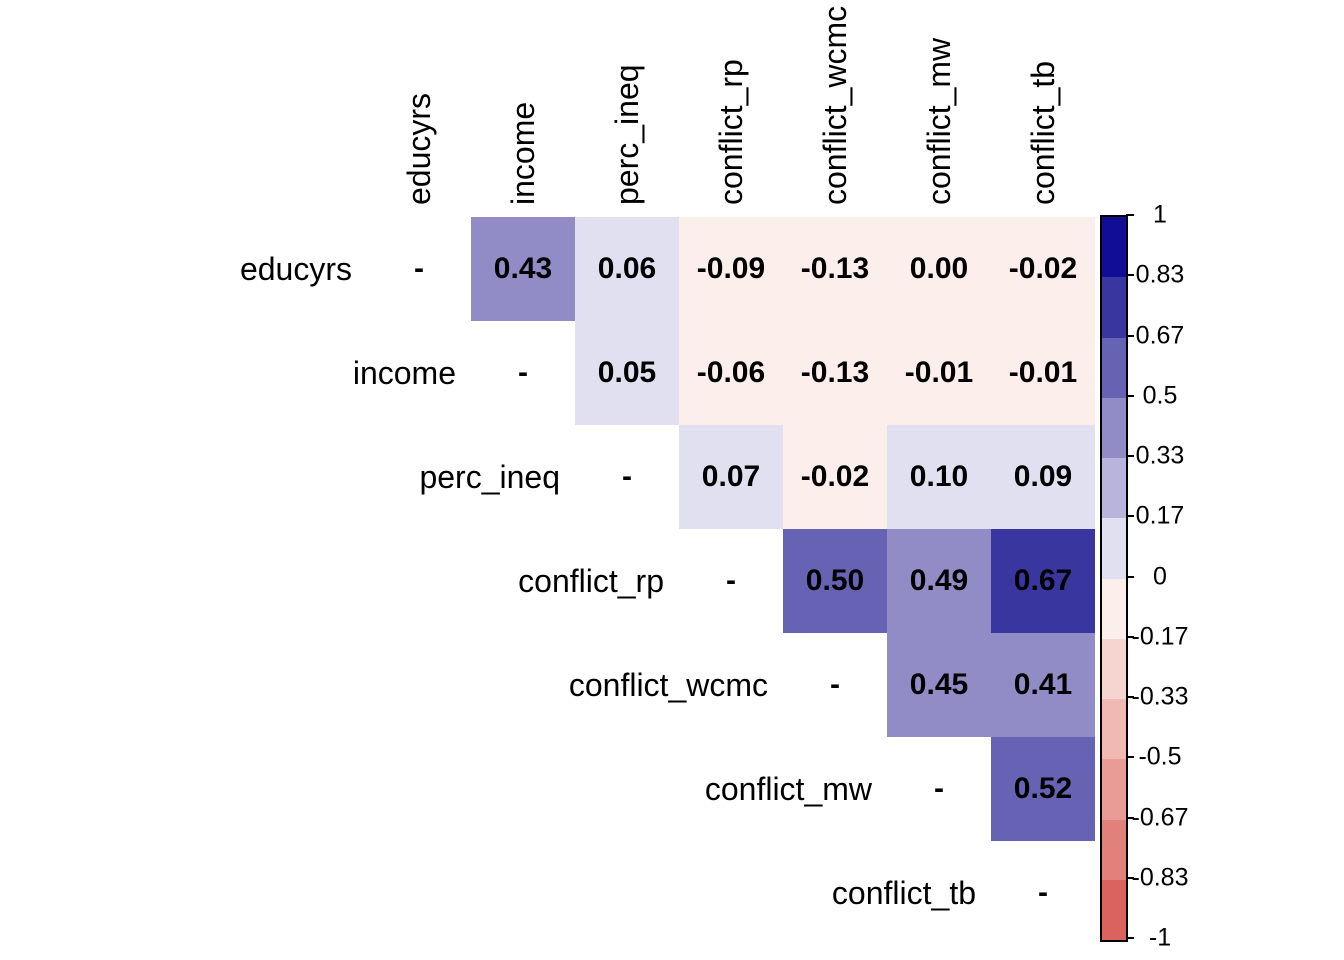  What do you see at coordinates (1043, 892) in the screenshot?
I see `matrix-diagonal-cell-conflict_tb: -` at bounding box center [1043, 892].